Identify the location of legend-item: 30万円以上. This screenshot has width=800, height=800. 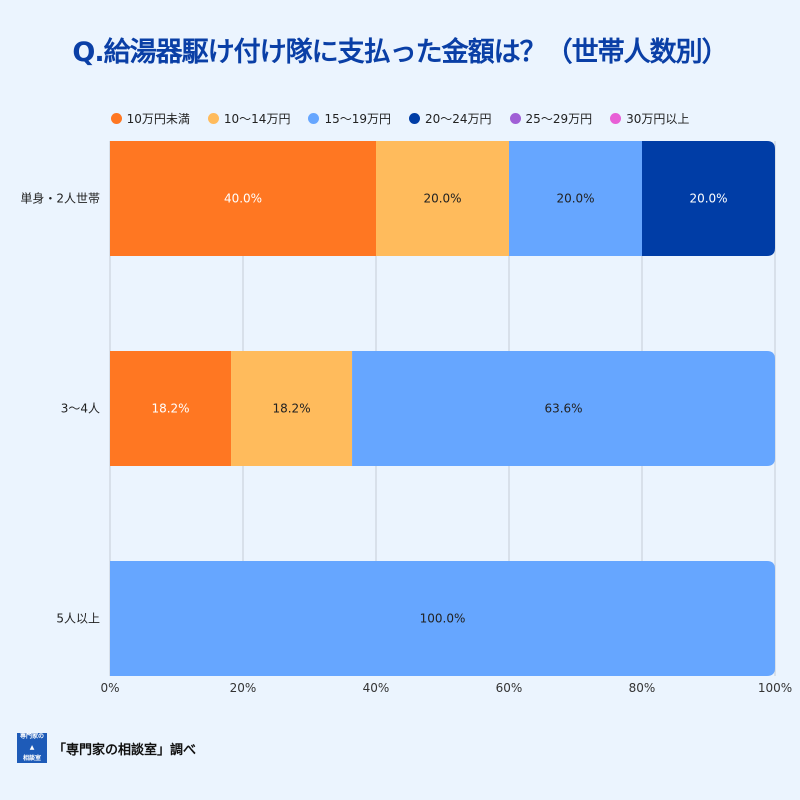
(649, 118).